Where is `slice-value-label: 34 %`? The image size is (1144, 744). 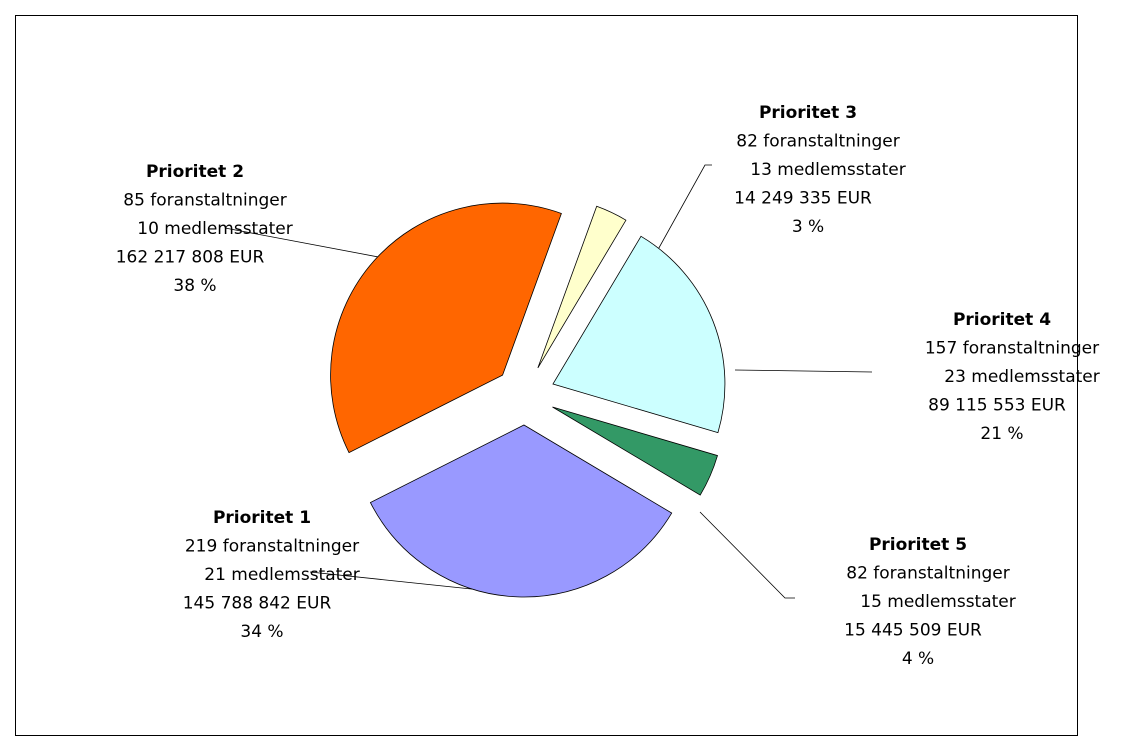 slice-value-label: 34 % is located at coordinates (261, 632).